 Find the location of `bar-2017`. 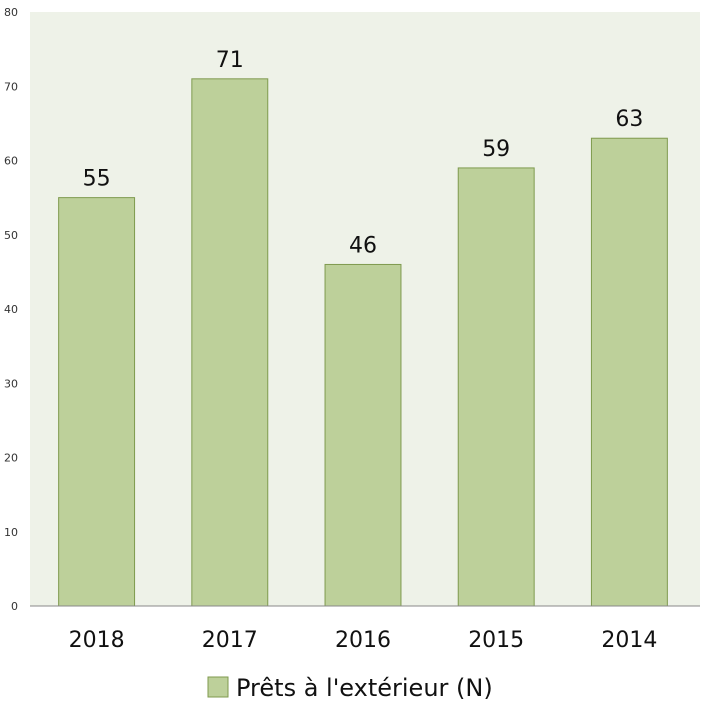

bar-2017 is located at coordinates (230, 342).